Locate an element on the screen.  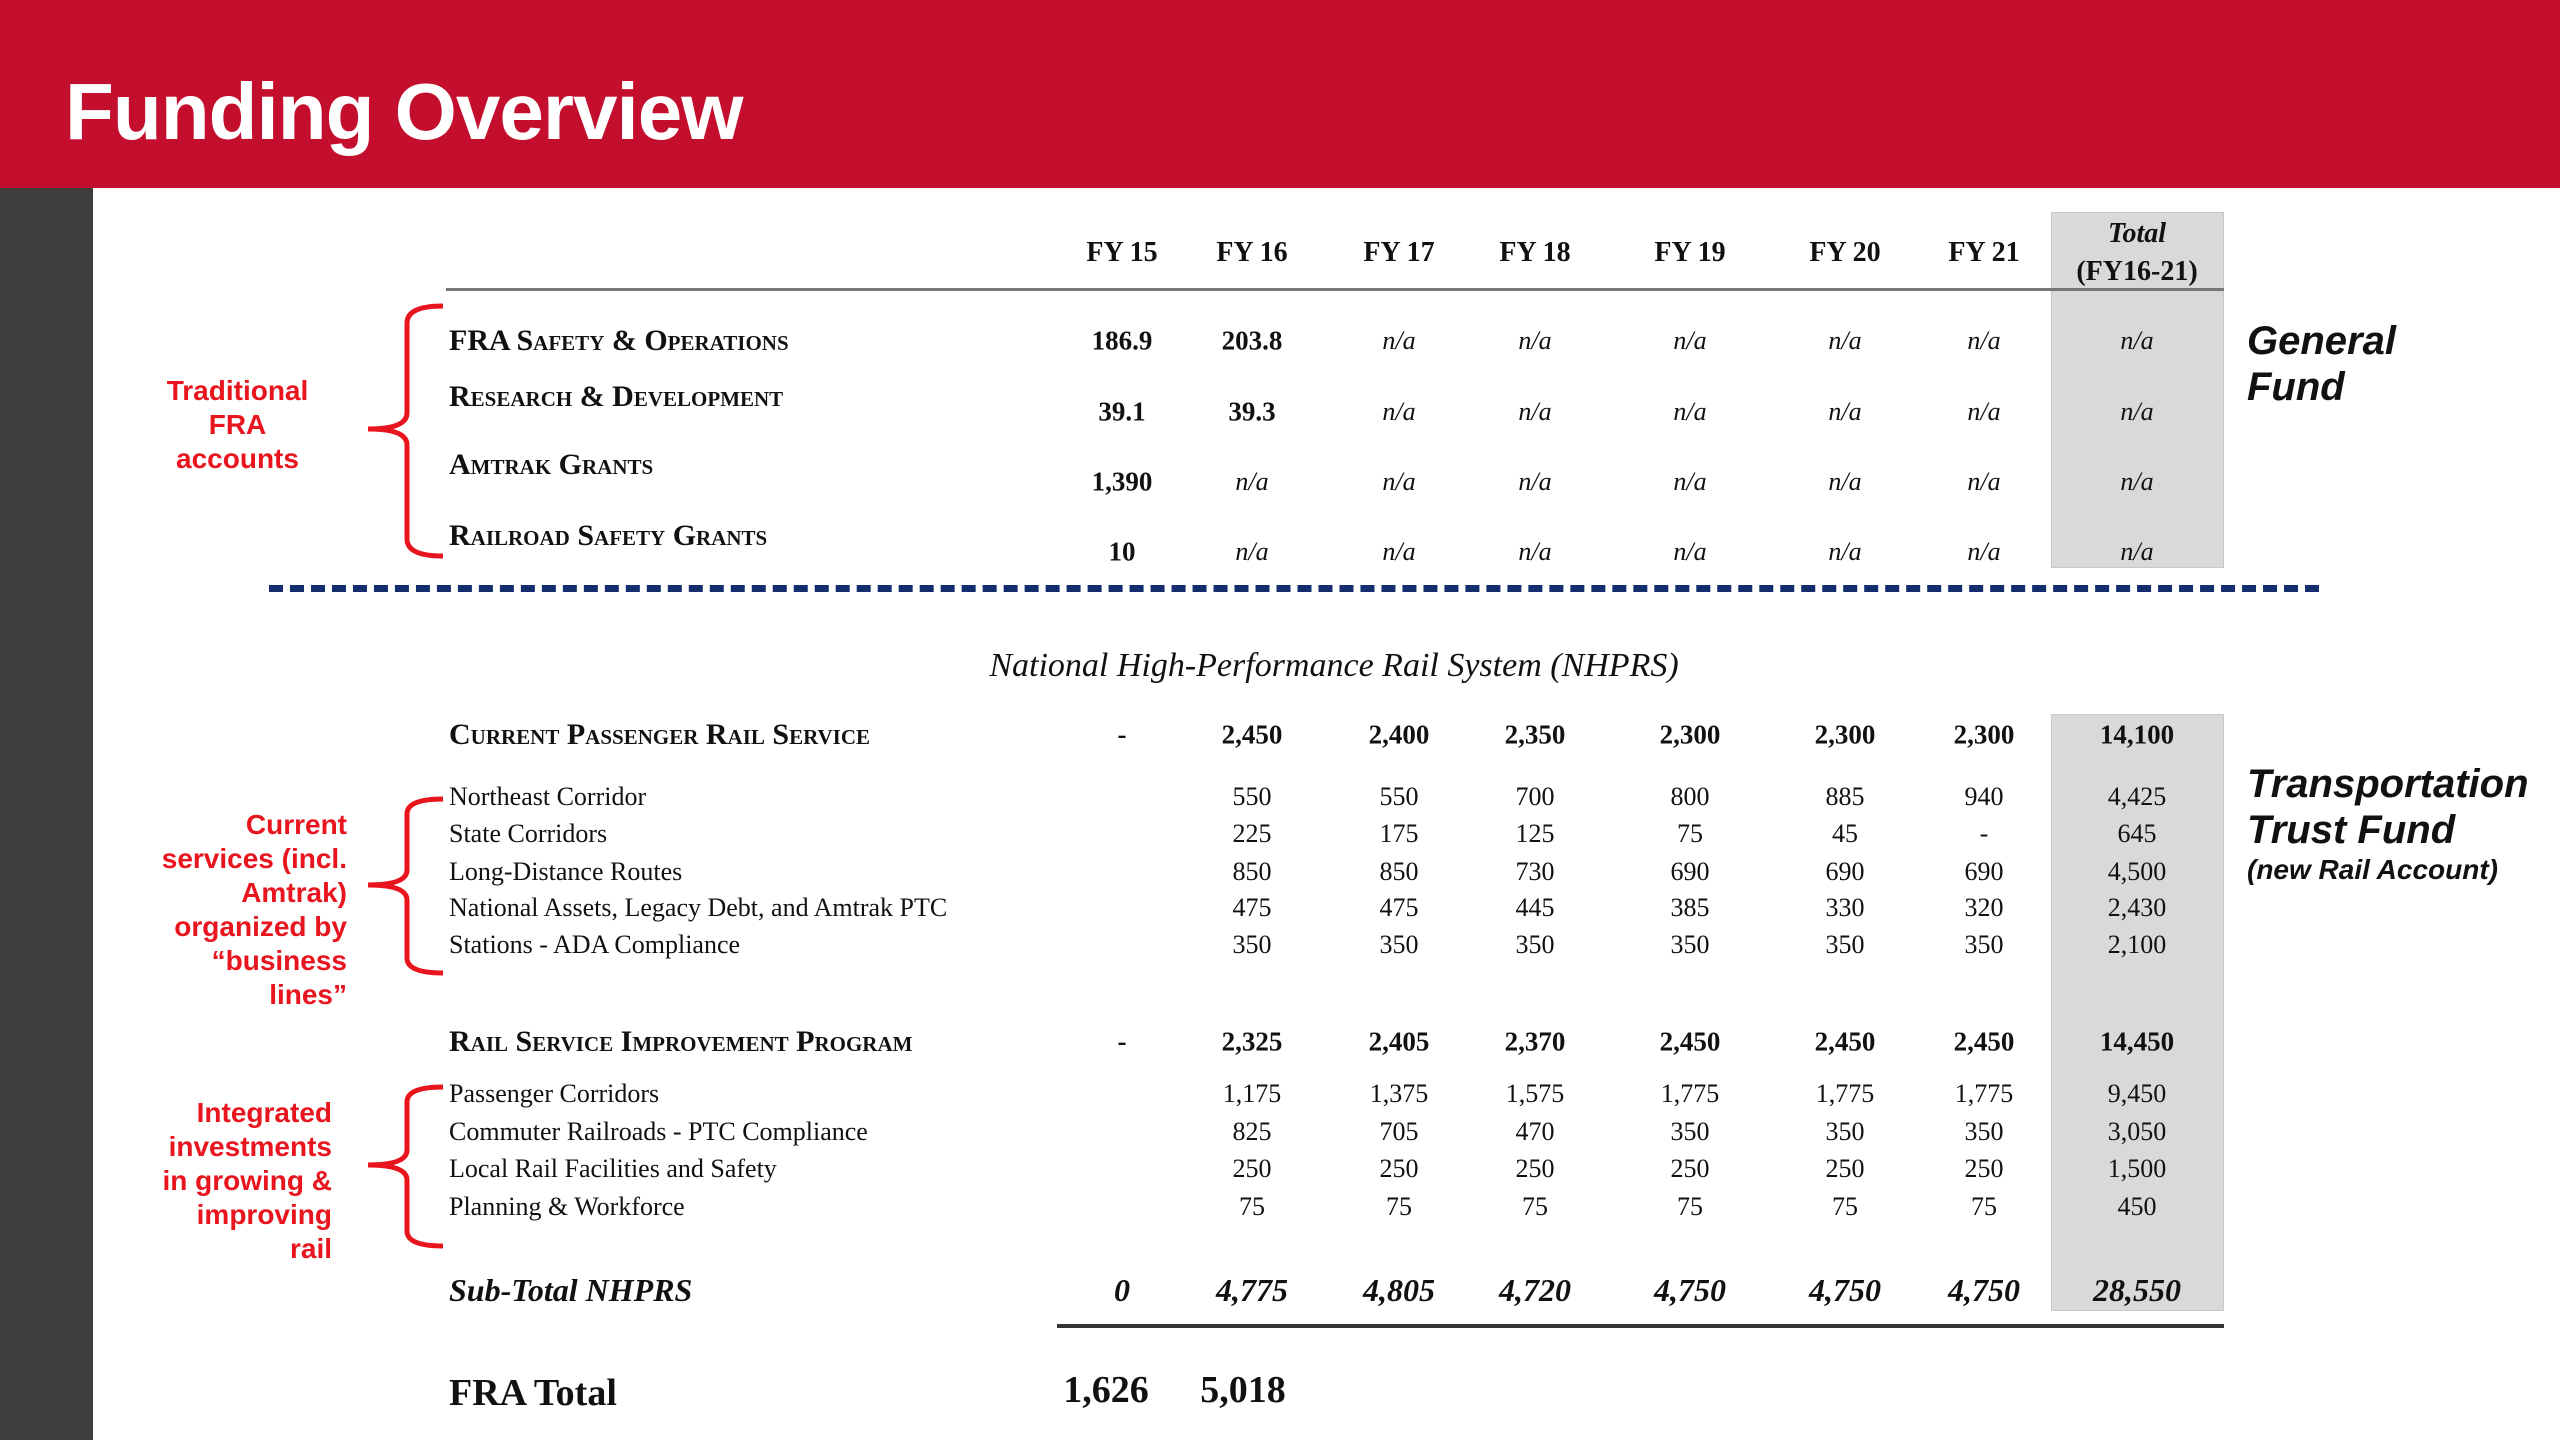
line-item-value: 940 is located at coordinates (1984, 796).